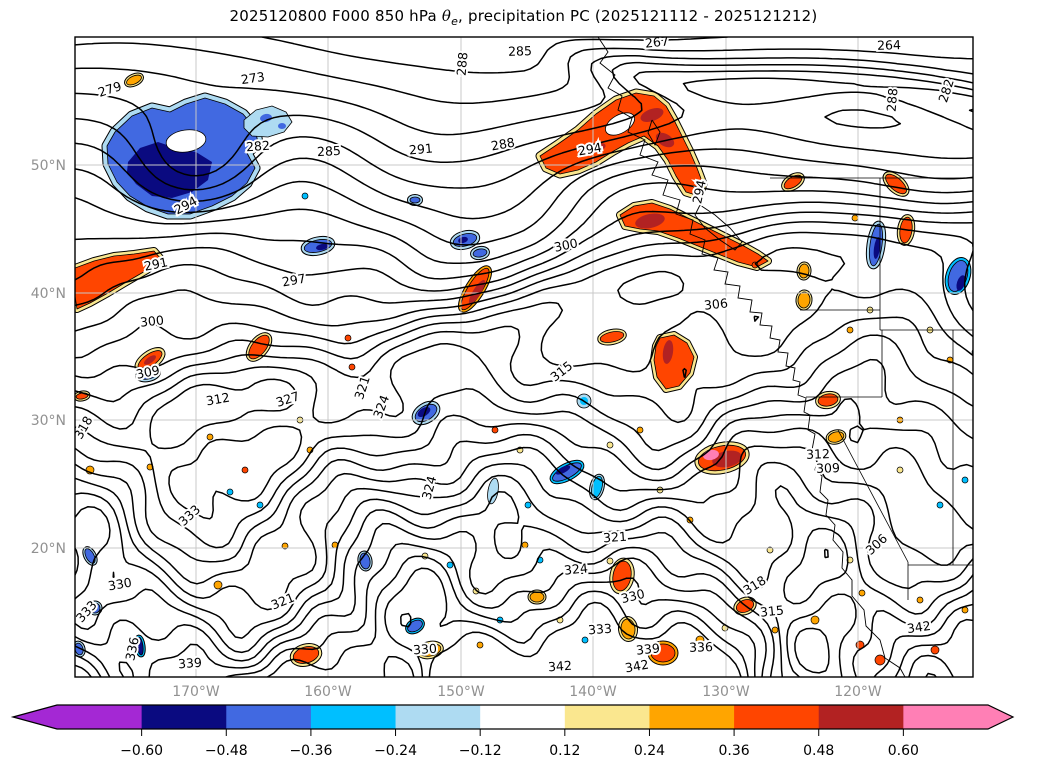  What do you see at coordinates (461, 692) in the screenshot?
I see `lon-tick-label: 150°W` at bounding box center [461, 692].